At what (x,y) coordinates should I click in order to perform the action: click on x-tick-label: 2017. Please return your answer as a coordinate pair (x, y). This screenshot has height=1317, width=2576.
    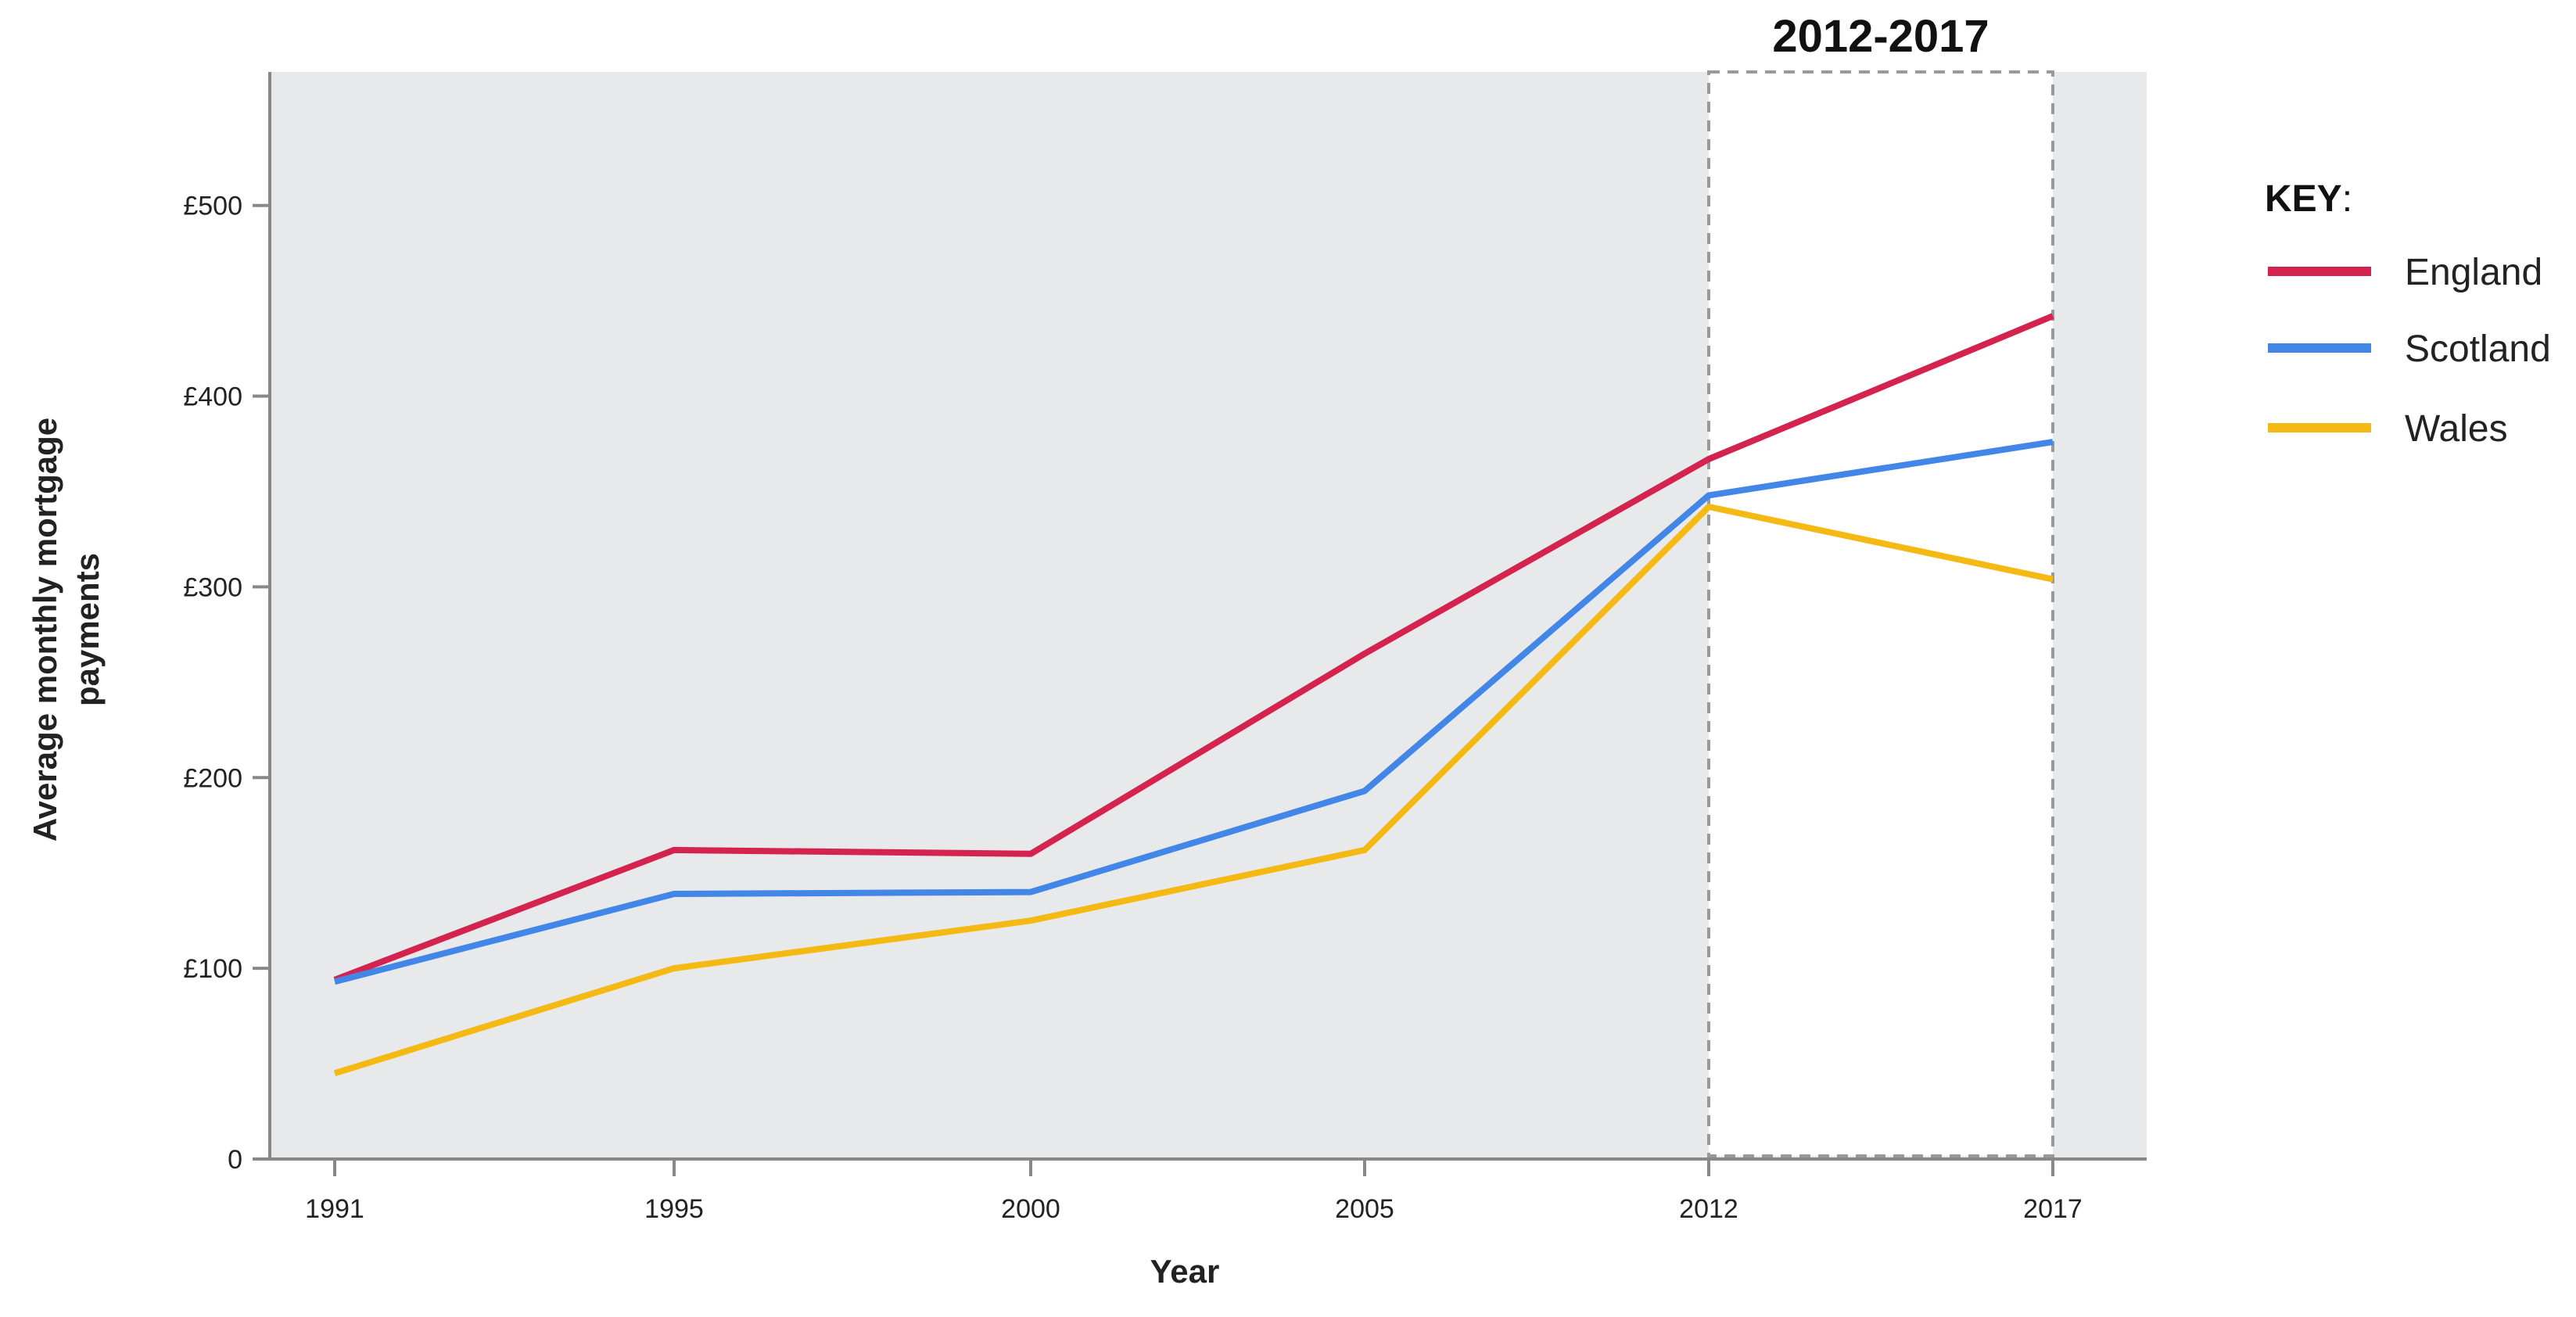
    Looking at the image, I should click on (2053, 1209).